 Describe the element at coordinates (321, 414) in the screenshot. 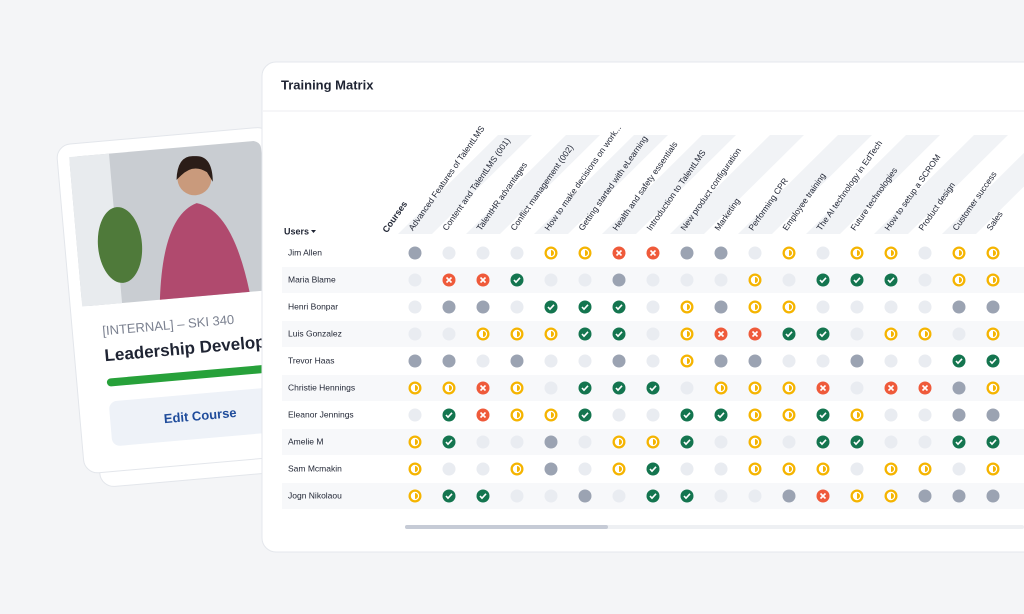

I see `user-name: Eleanor Jennings` at that location.